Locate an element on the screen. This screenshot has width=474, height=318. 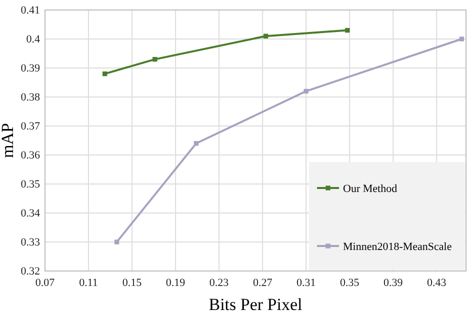
y-tick-label: 0.33 is located at coordinates (30, 242).